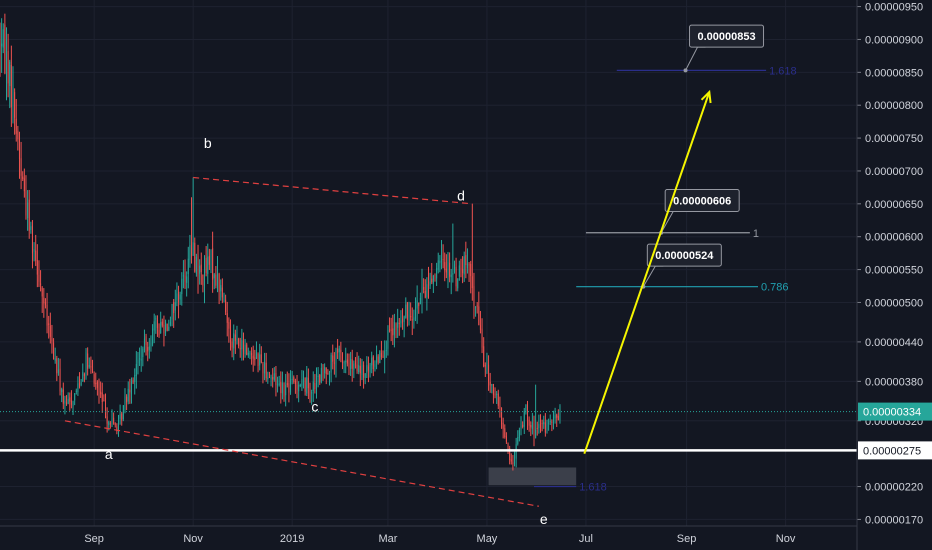 This screenshot has width=932, height=550. I want to click on y-tick-label: 0.00000380, so click(894, 382).